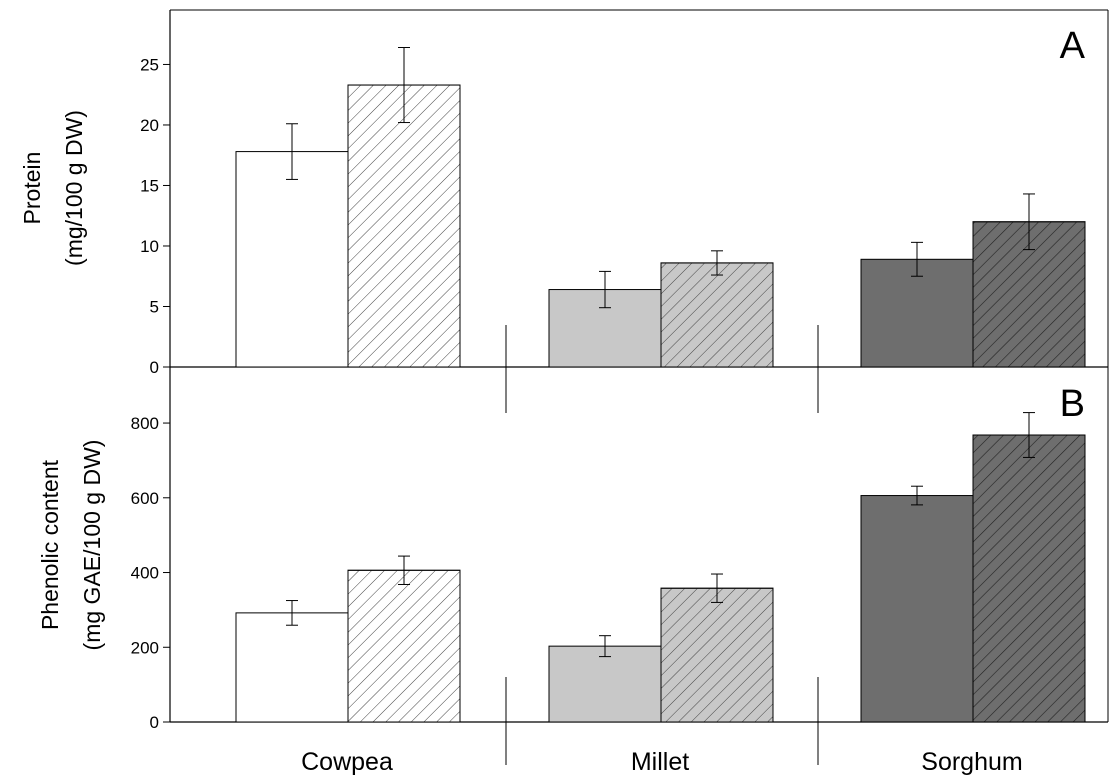 Image resolution: width=1118 pixels, height=781 pixels. What do you see at coordinates (717, 315) in the screenshot?
I see `bar-a-millet-hatched-pattern` at bounding box center [717, 315].